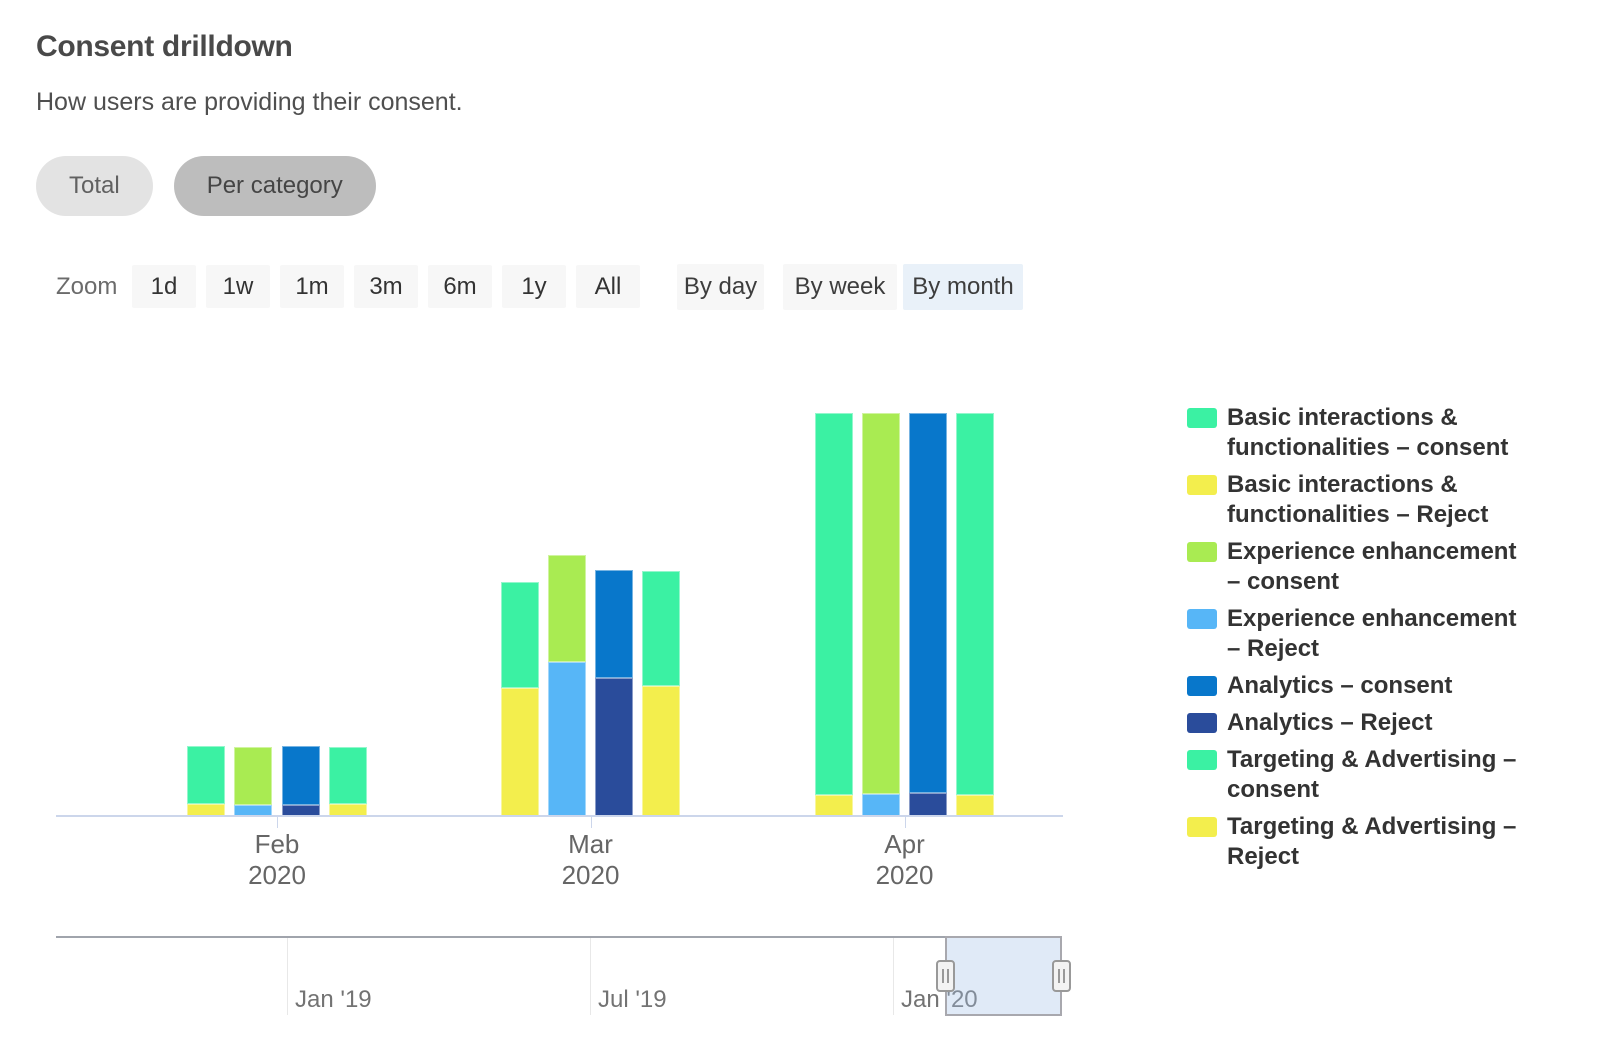 This screenshot has width=1600, height=1060. What do you see at coordinates (590, 859) in the screenshot?
I see `x-axis-label: Mar 2020` at bounding box center [590, 859].